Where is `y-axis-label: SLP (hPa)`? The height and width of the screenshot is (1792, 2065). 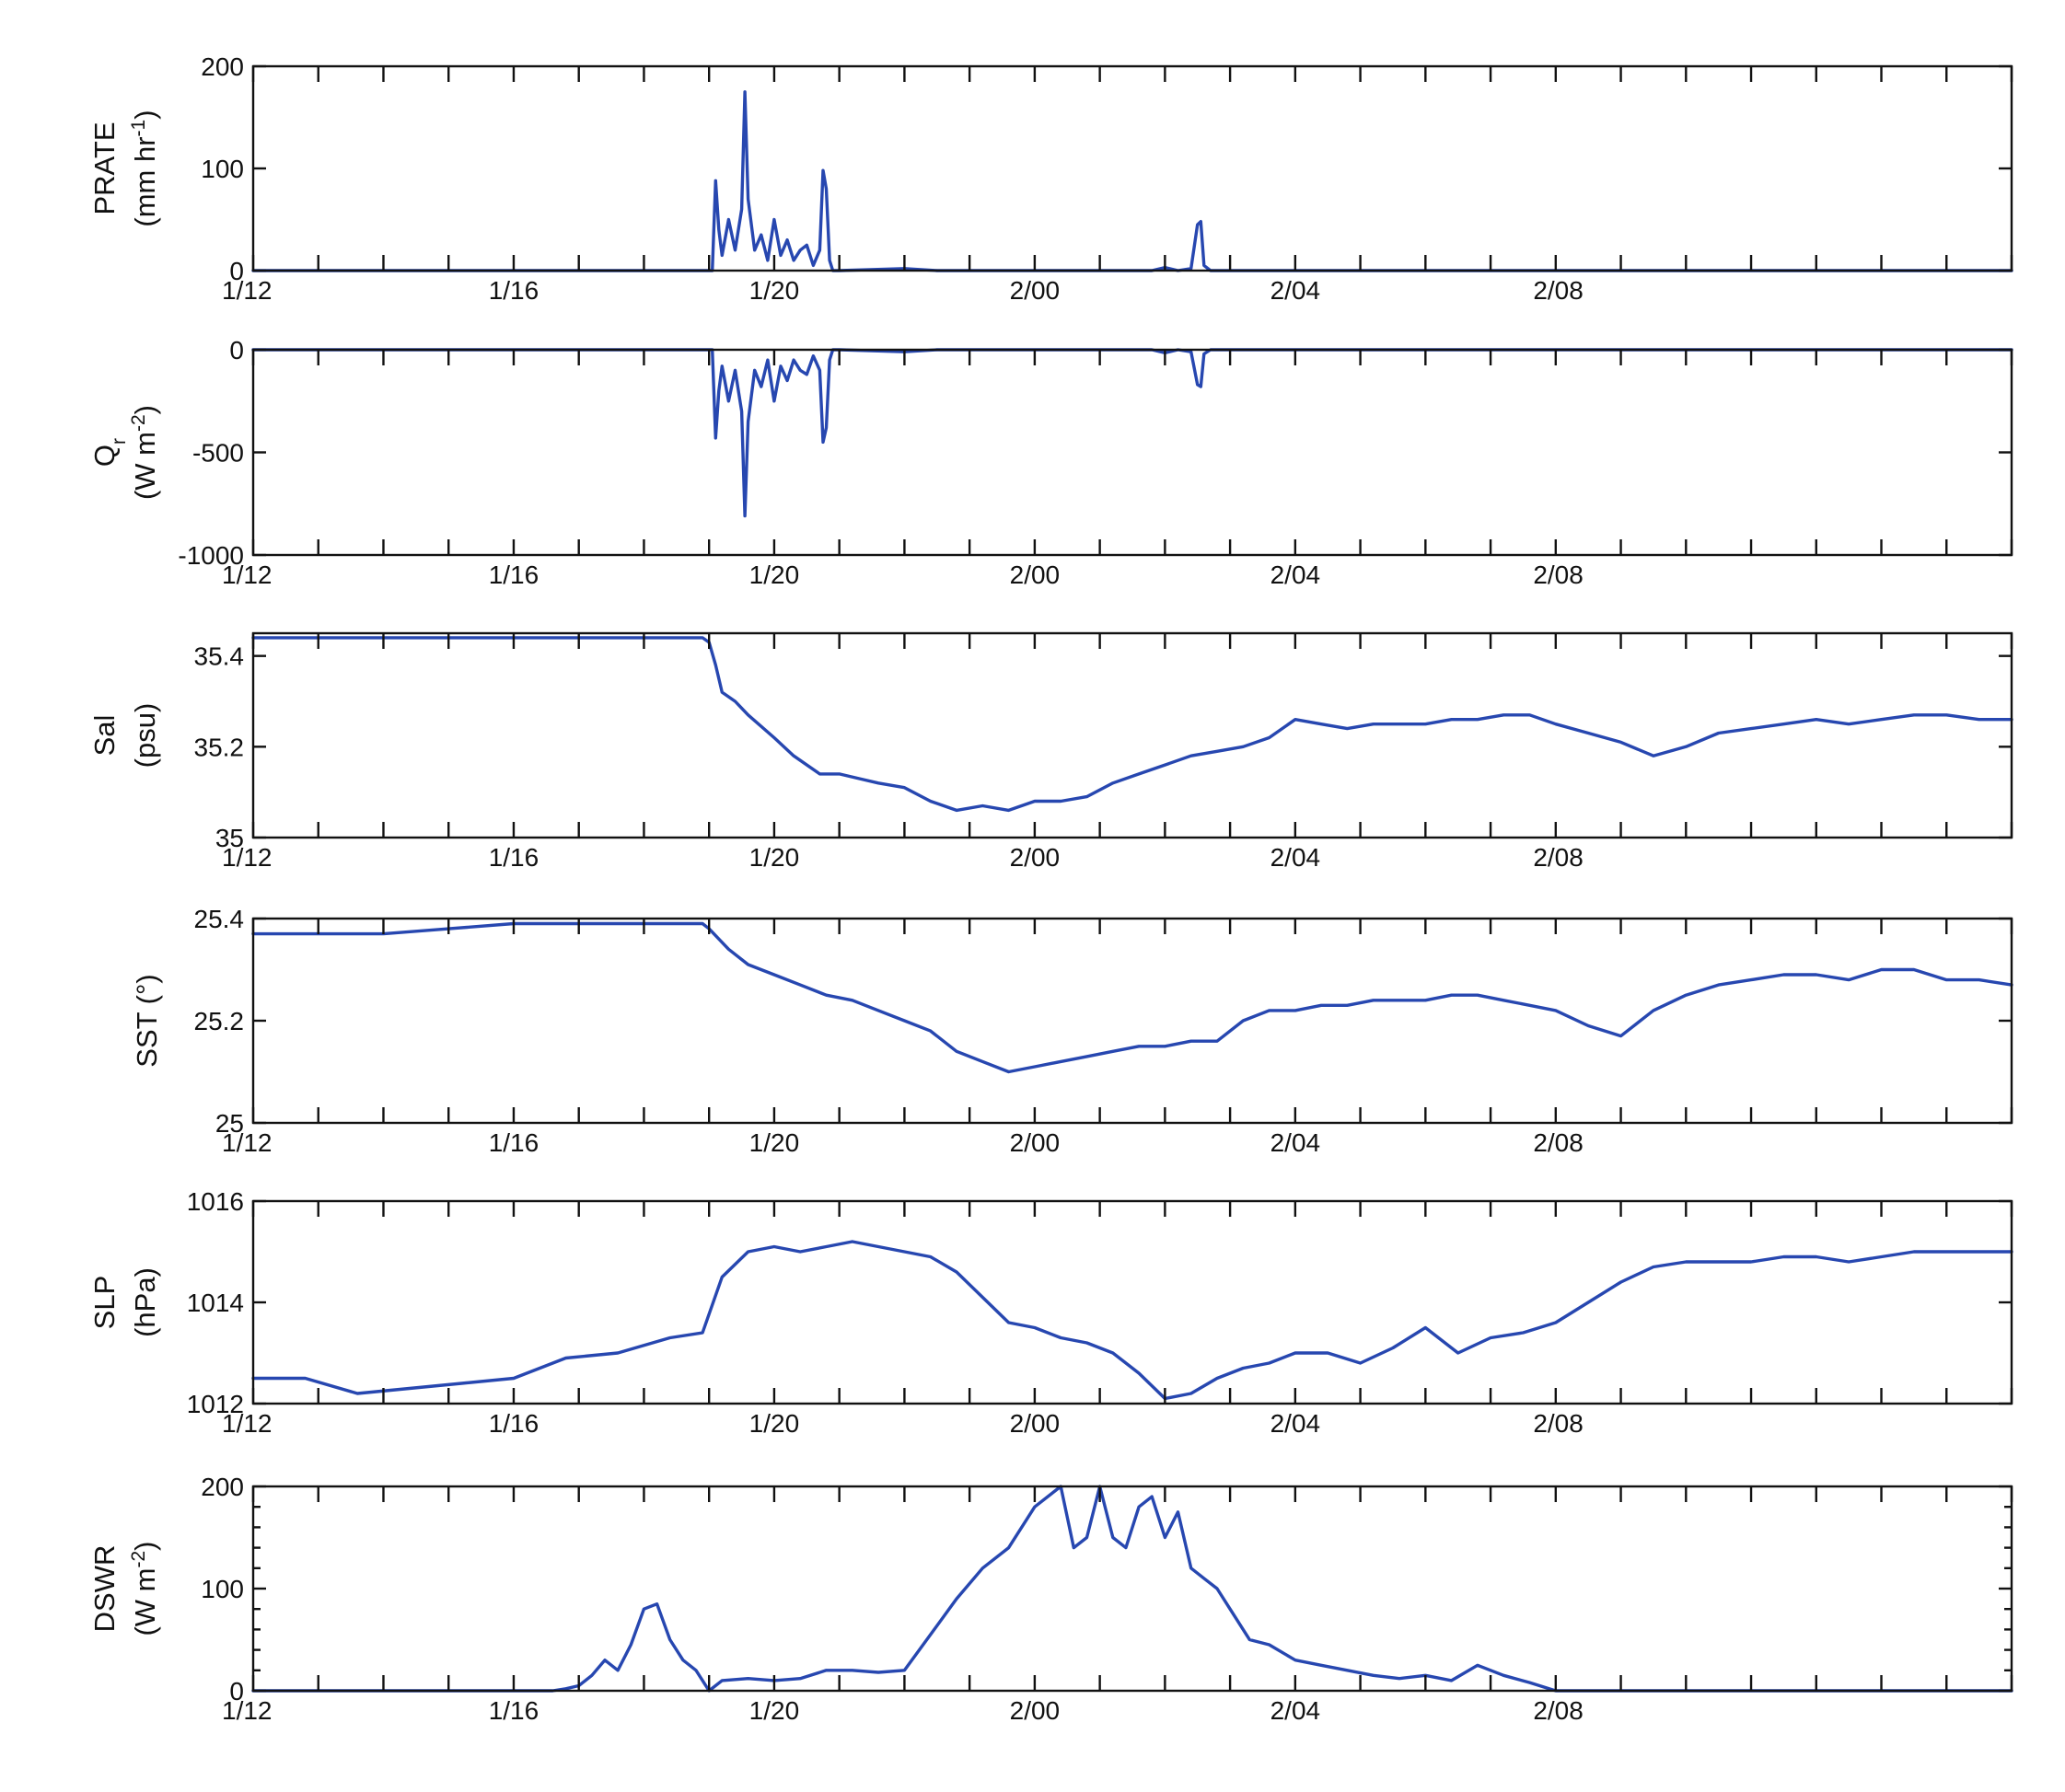
y-axis-label: SLP (hPa) is located at coordinates (125, 1302).